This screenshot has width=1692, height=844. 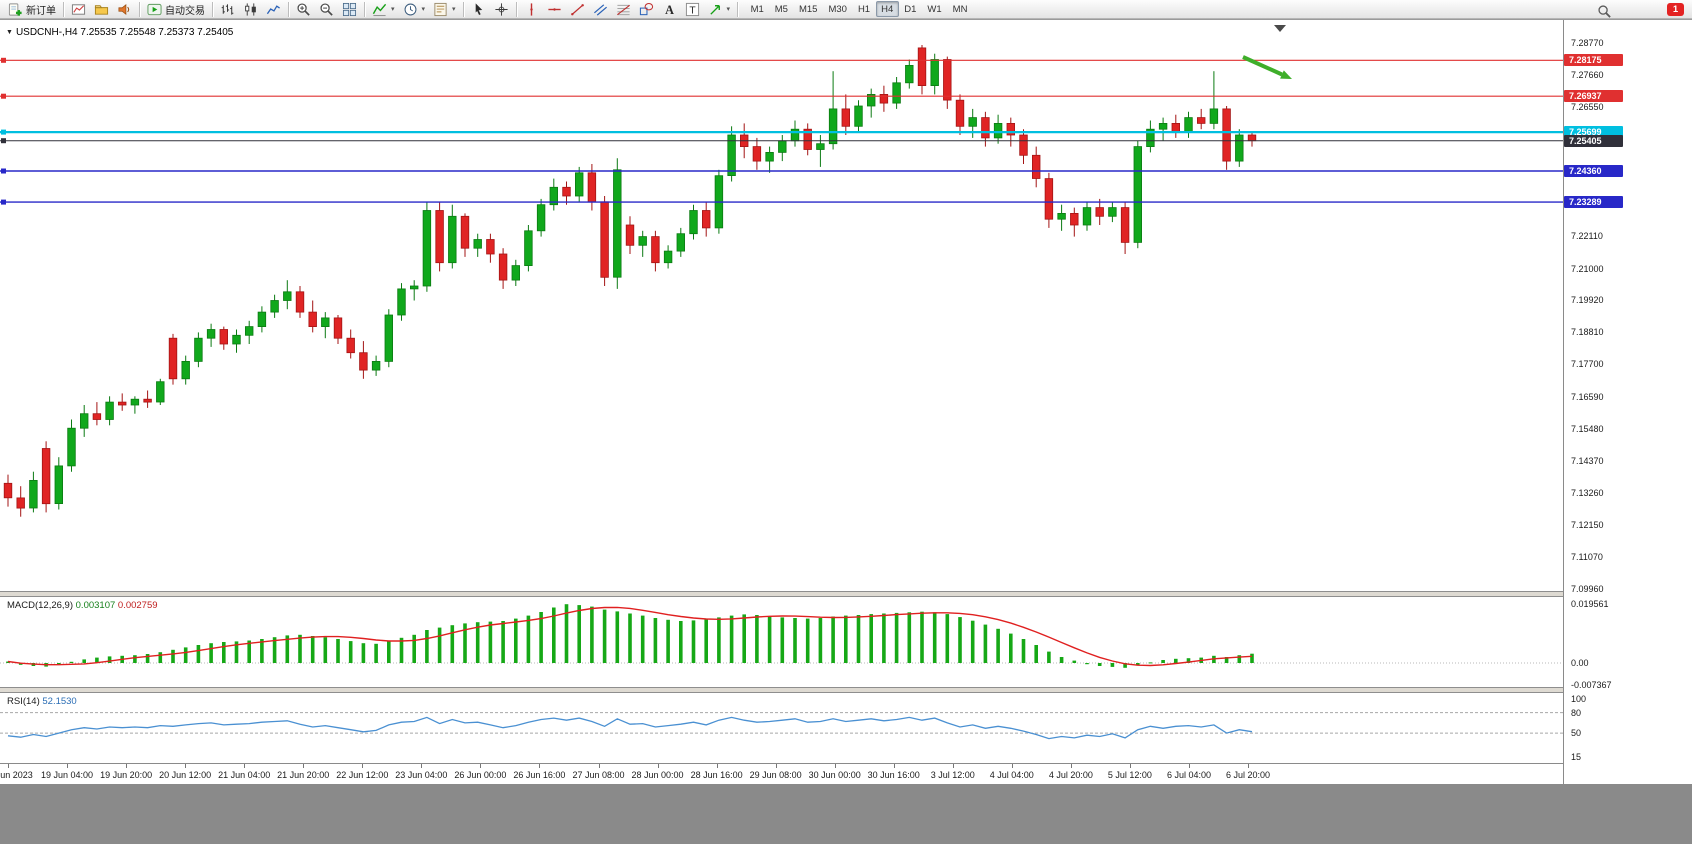 I want to click on shapes-button, so click(x=646, y=9).